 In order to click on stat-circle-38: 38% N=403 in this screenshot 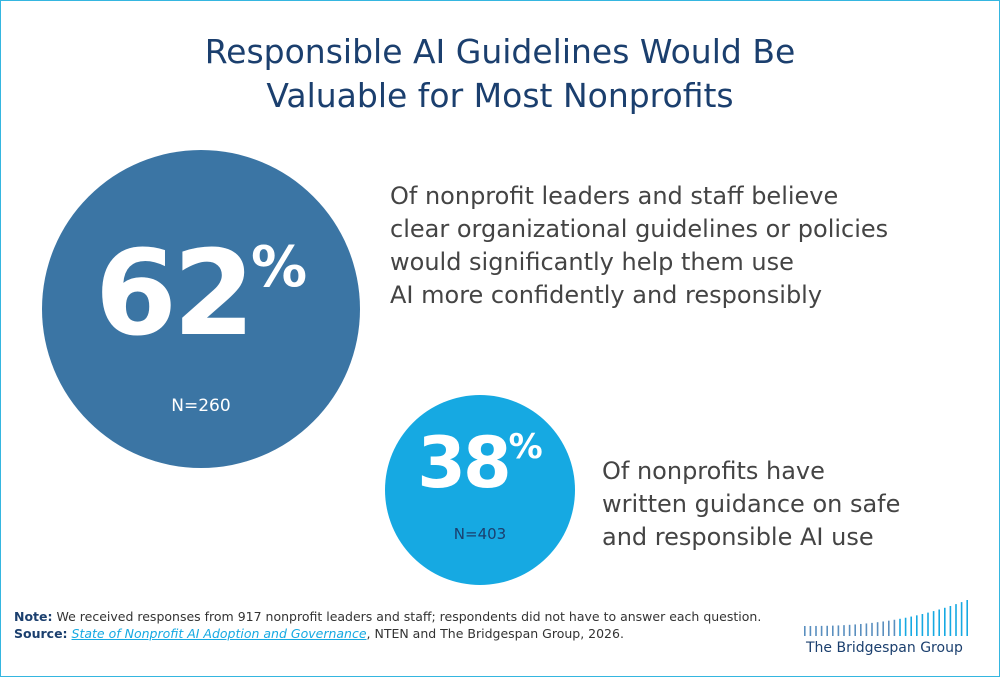, I will do `click(480, 490)`.